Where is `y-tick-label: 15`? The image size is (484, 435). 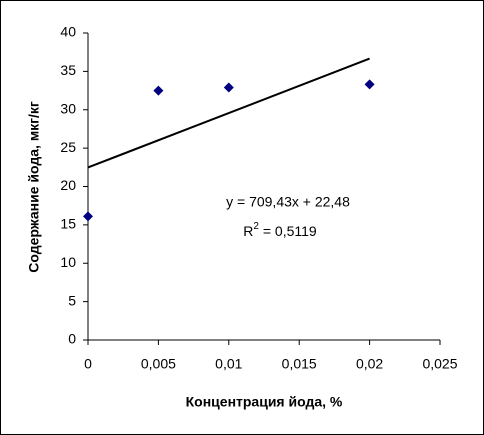
y-tick-label: 15 is located at coordinates (68, 224).